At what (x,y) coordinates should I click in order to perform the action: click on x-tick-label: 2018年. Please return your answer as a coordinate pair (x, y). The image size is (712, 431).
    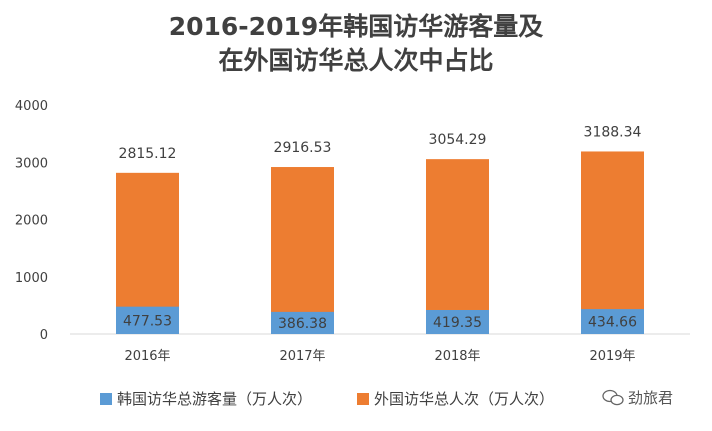
    Looking at the image, I should click on (457, 356).